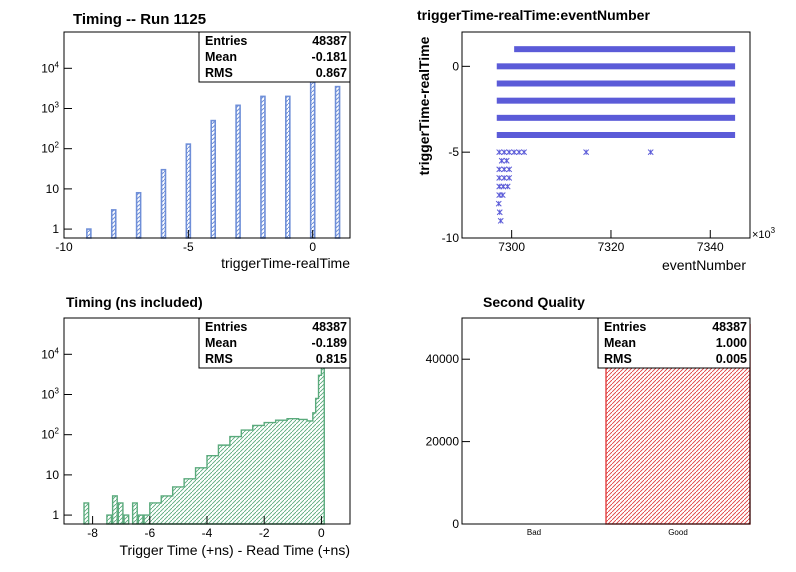  Describe the element at coordinates (729, 327) in the screenshot. I see `second-quality-stats-entries-value: 48387` at that location.